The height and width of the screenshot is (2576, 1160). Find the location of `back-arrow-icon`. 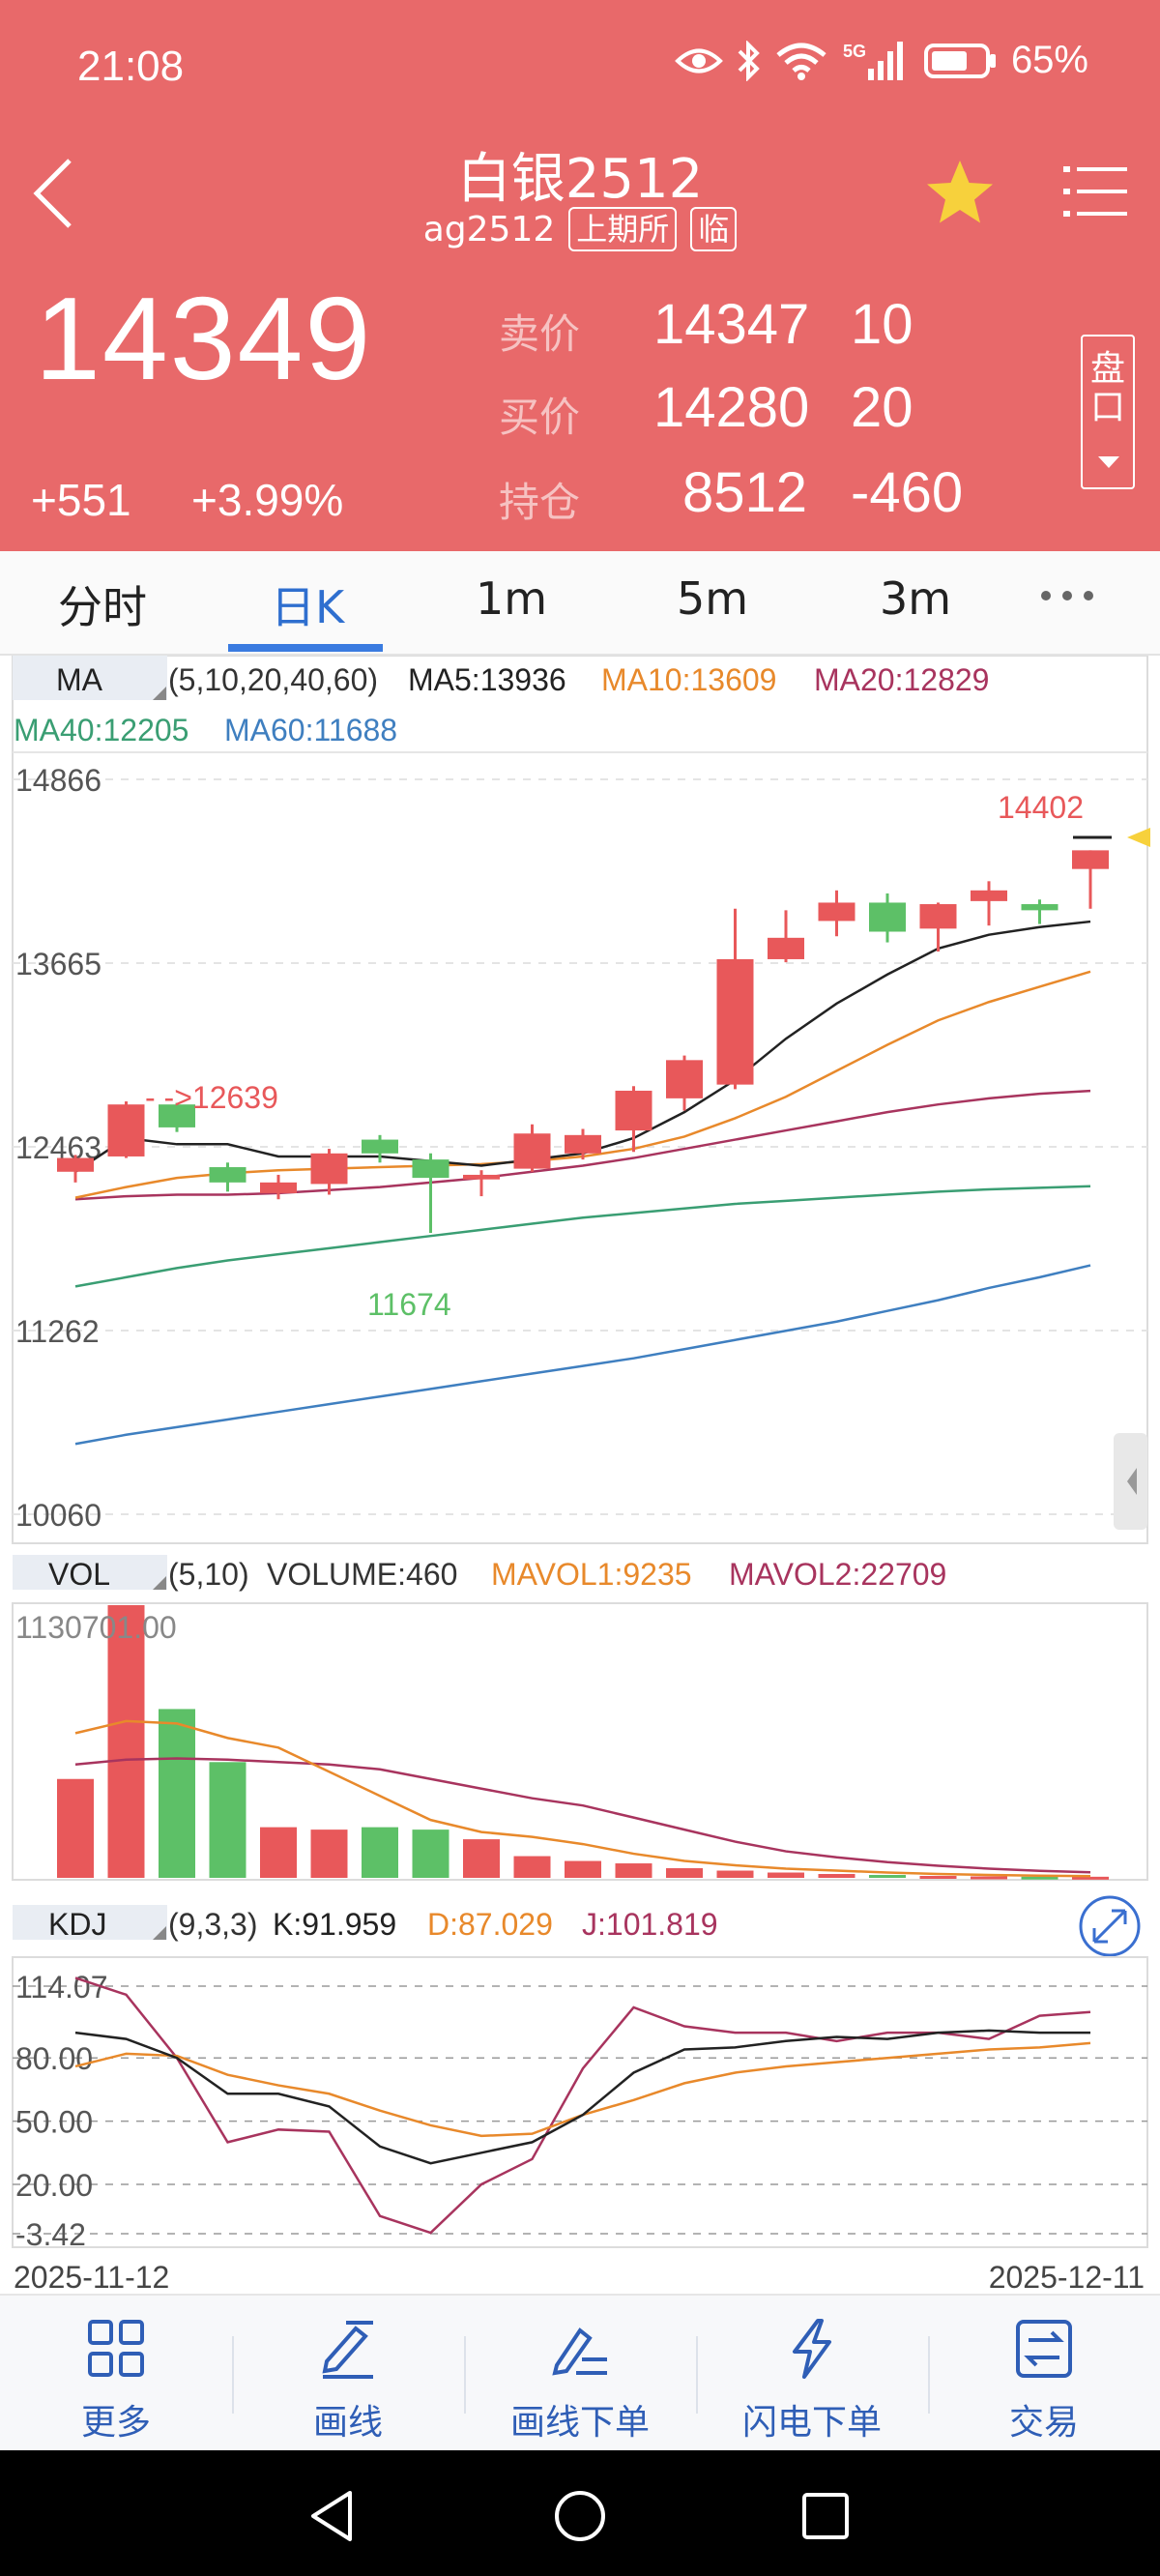

back-arrow-icon is located at coordinates (56, 193).